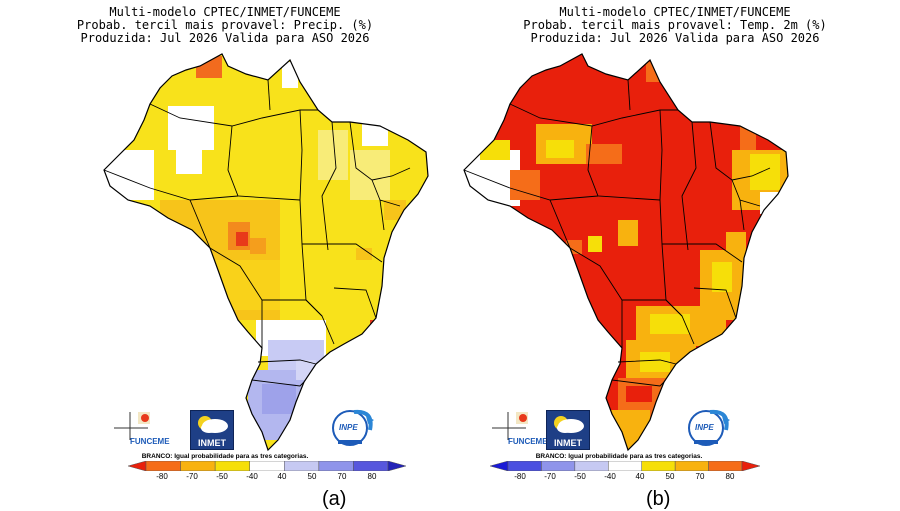 The image size is (900, 511). What do you see at coordinates (334, 499) in the screenshot?
I see `panel-caption: (a)` at bounding box center [334, 499].